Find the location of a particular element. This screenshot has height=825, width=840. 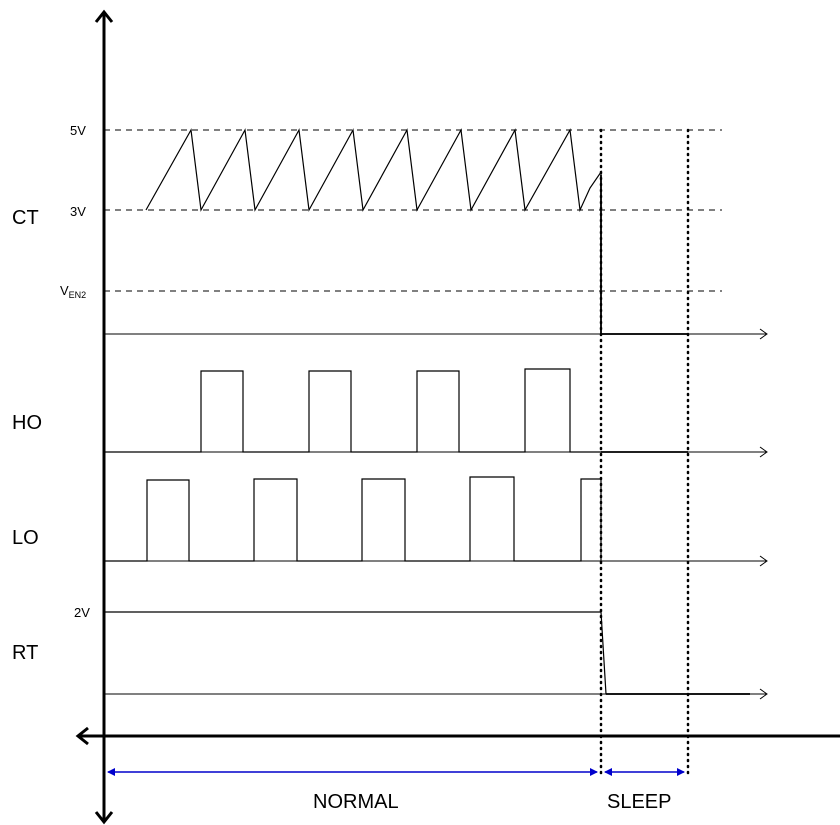

ct-baseline-arrow is located at coordinates (763, 334).